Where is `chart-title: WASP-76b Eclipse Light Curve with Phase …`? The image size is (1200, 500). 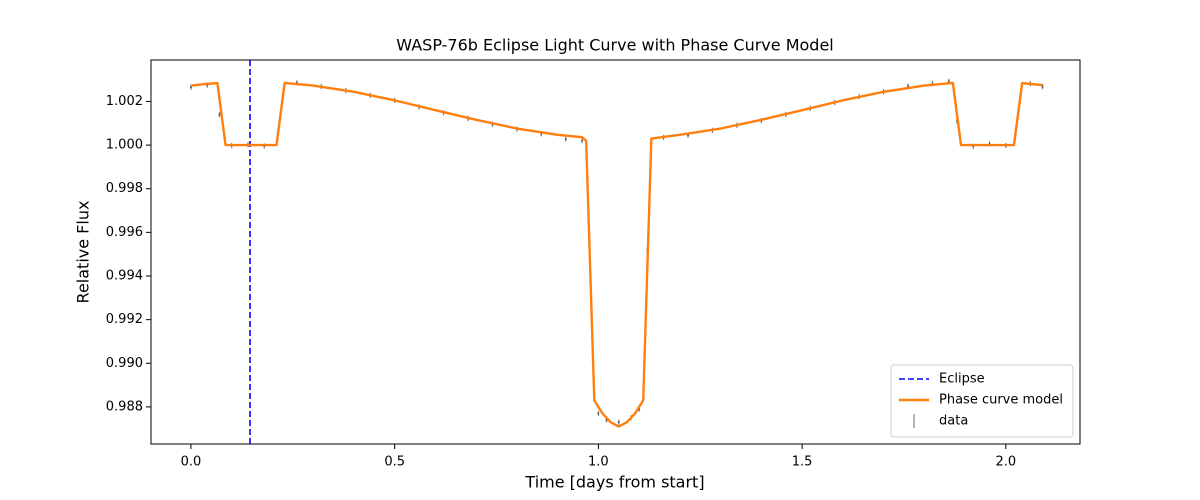 chart-title: WASP-76b Eclipse Light Curve with Phase … is located at coordinates (614, 45).